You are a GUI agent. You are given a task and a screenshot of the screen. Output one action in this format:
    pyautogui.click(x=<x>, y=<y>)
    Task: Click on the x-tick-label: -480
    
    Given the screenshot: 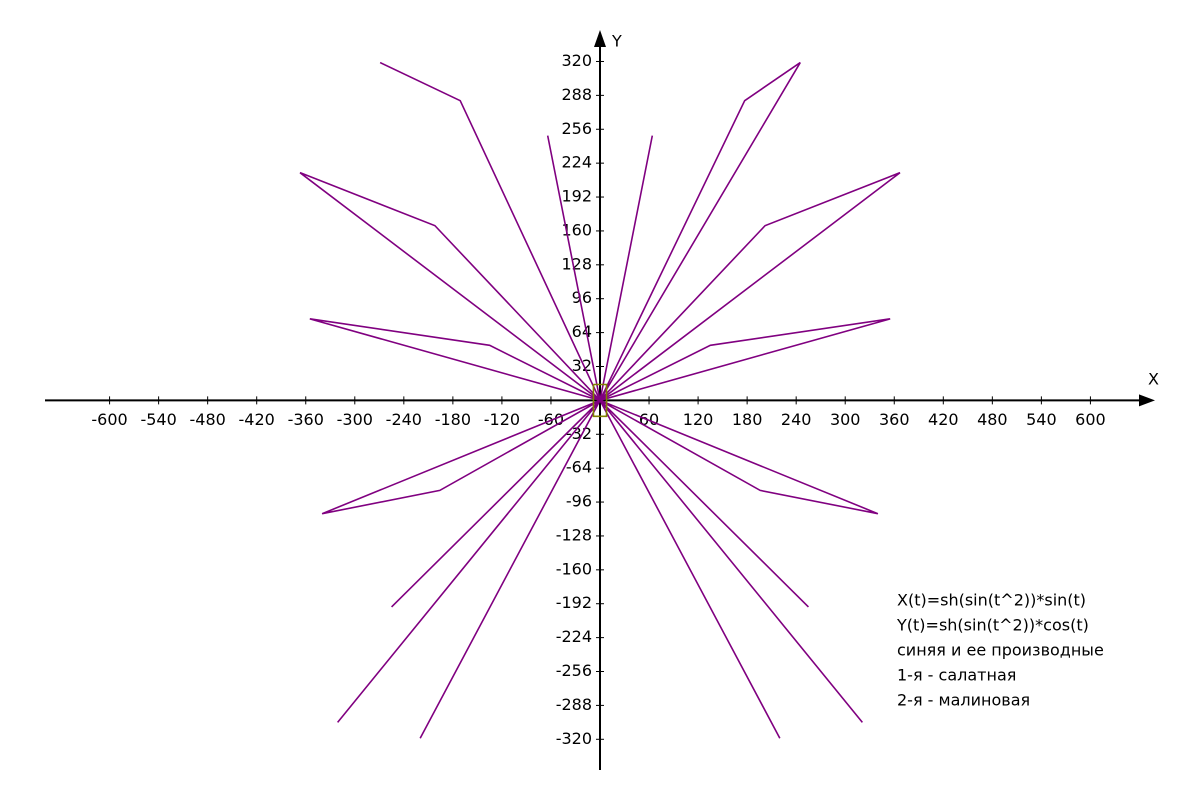 What is the action you would take?
    pyautogui.click(x=208, y=419)
    